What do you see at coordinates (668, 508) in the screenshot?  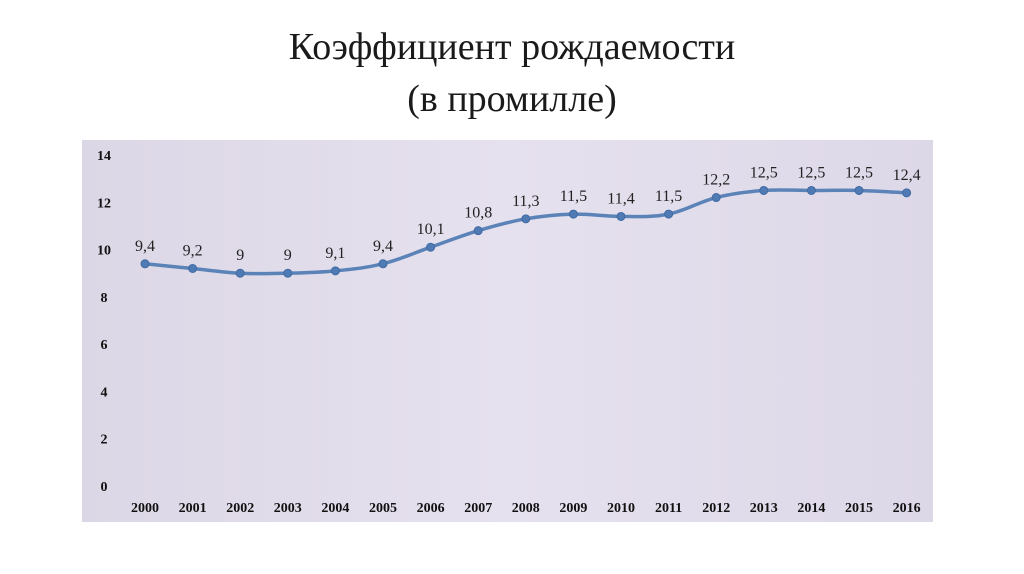 I see `x-tick-label: 2011` at bounding box center [668, 508].